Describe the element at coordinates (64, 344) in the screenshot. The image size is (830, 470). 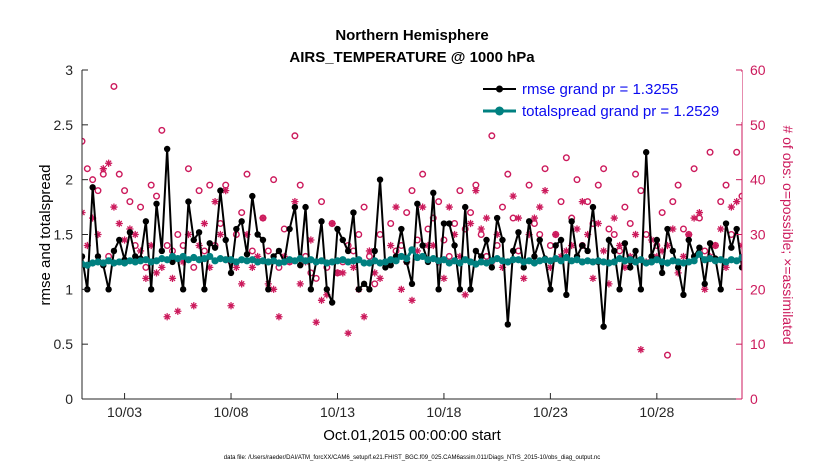
I see `y-tick-label: 0.5` at that location.